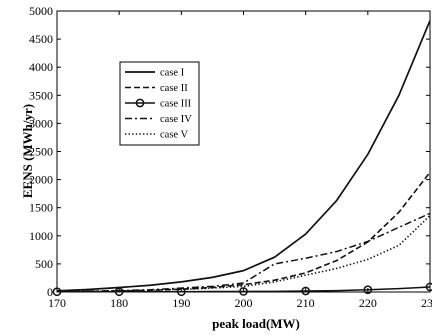  I want to click on x-tick-label: 170, so click(57, 303).